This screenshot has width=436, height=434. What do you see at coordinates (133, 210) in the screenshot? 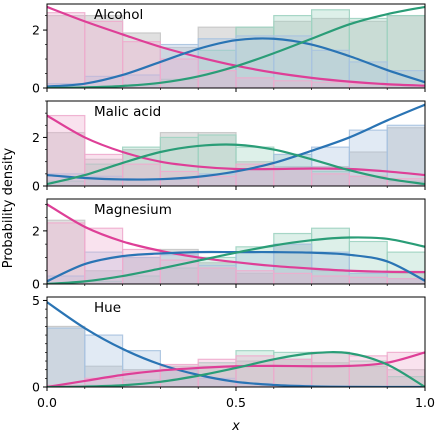
I see `panel-title: Magnesium` at bounding box center [133, 210].